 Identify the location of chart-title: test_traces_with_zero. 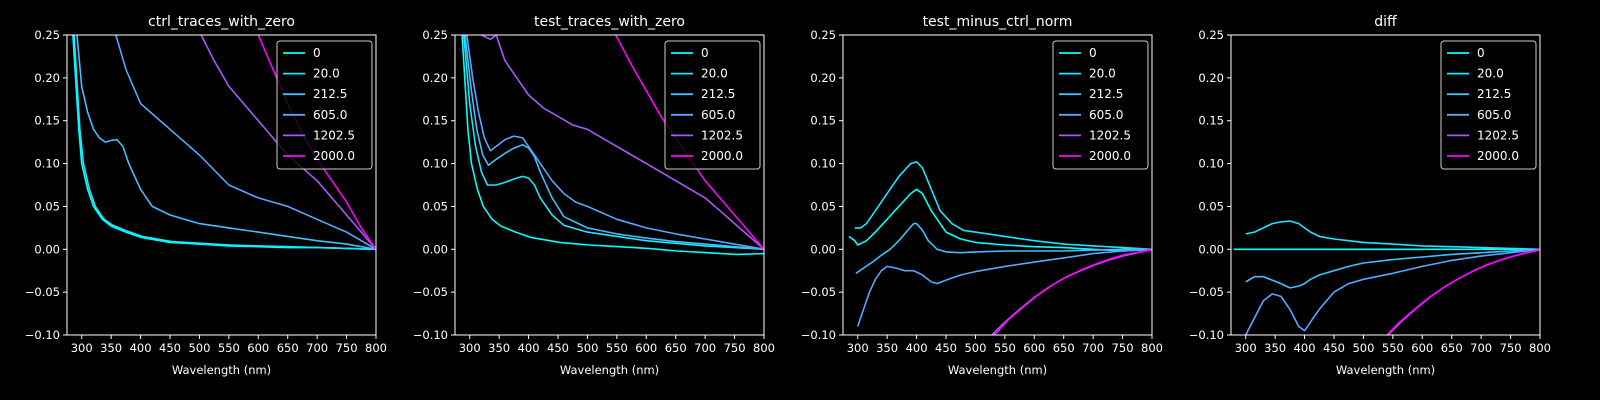
(609, 22).